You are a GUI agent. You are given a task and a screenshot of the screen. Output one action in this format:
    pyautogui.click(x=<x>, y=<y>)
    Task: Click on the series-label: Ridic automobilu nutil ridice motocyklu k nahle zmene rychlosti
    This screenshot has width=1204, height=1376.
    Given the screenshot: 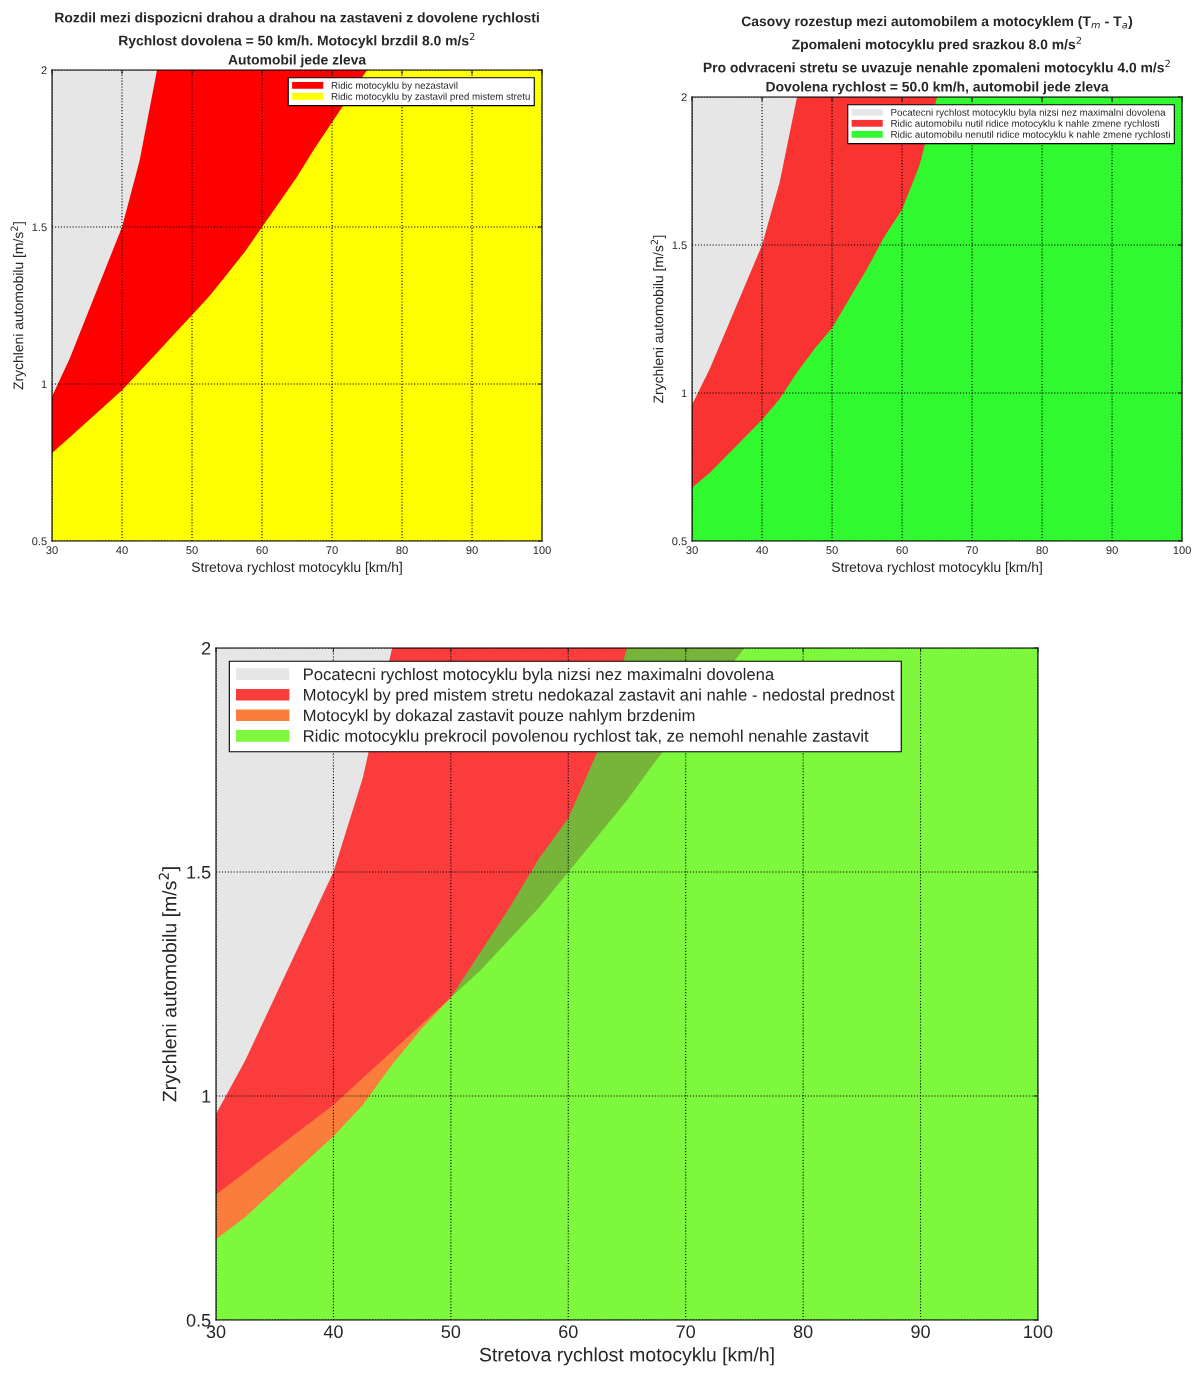 What is the action you would take?
    pyautogui.click(x=1025, y=124)
    